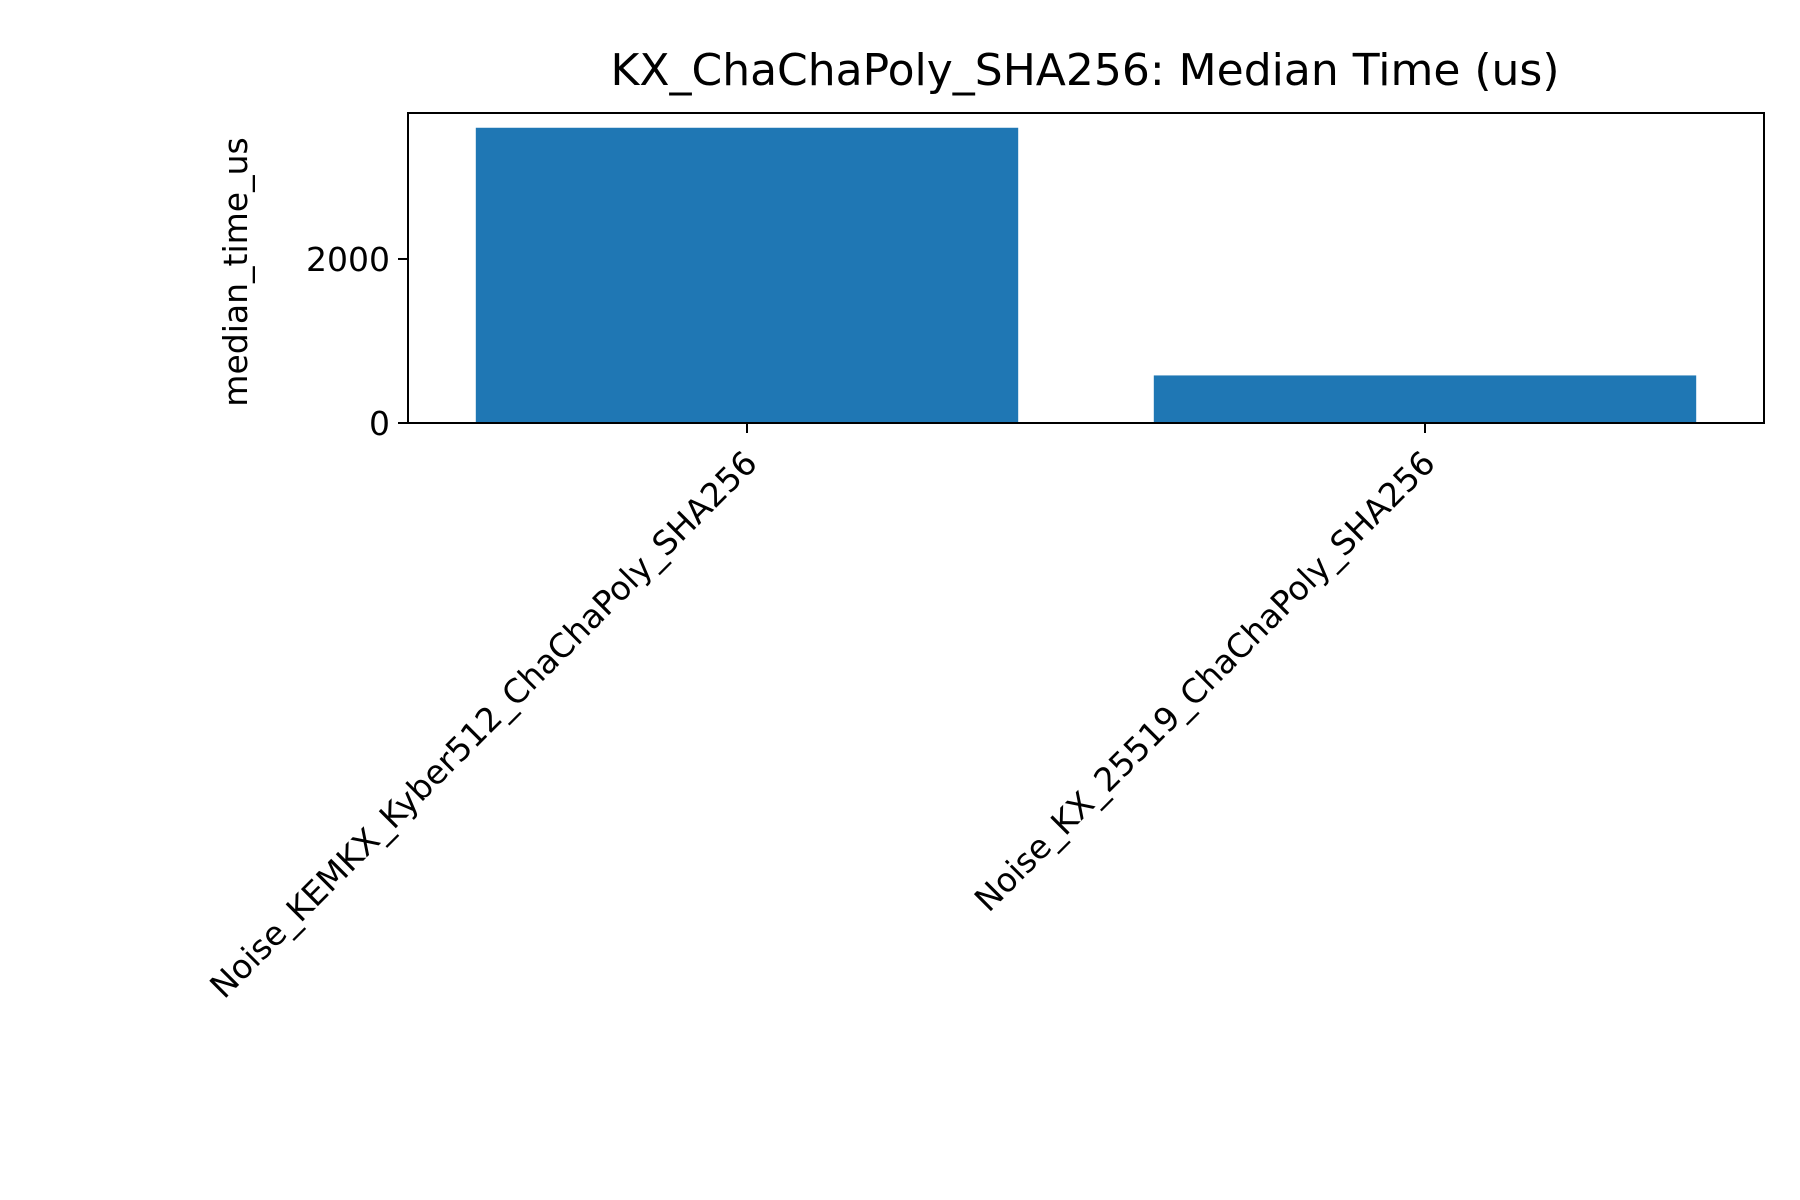 This screenshot has width=1800, height=1200. Describe the element at coordinates (348, 259) in the screenshot. I see `y-tick-label-2000: 2000` at that location.